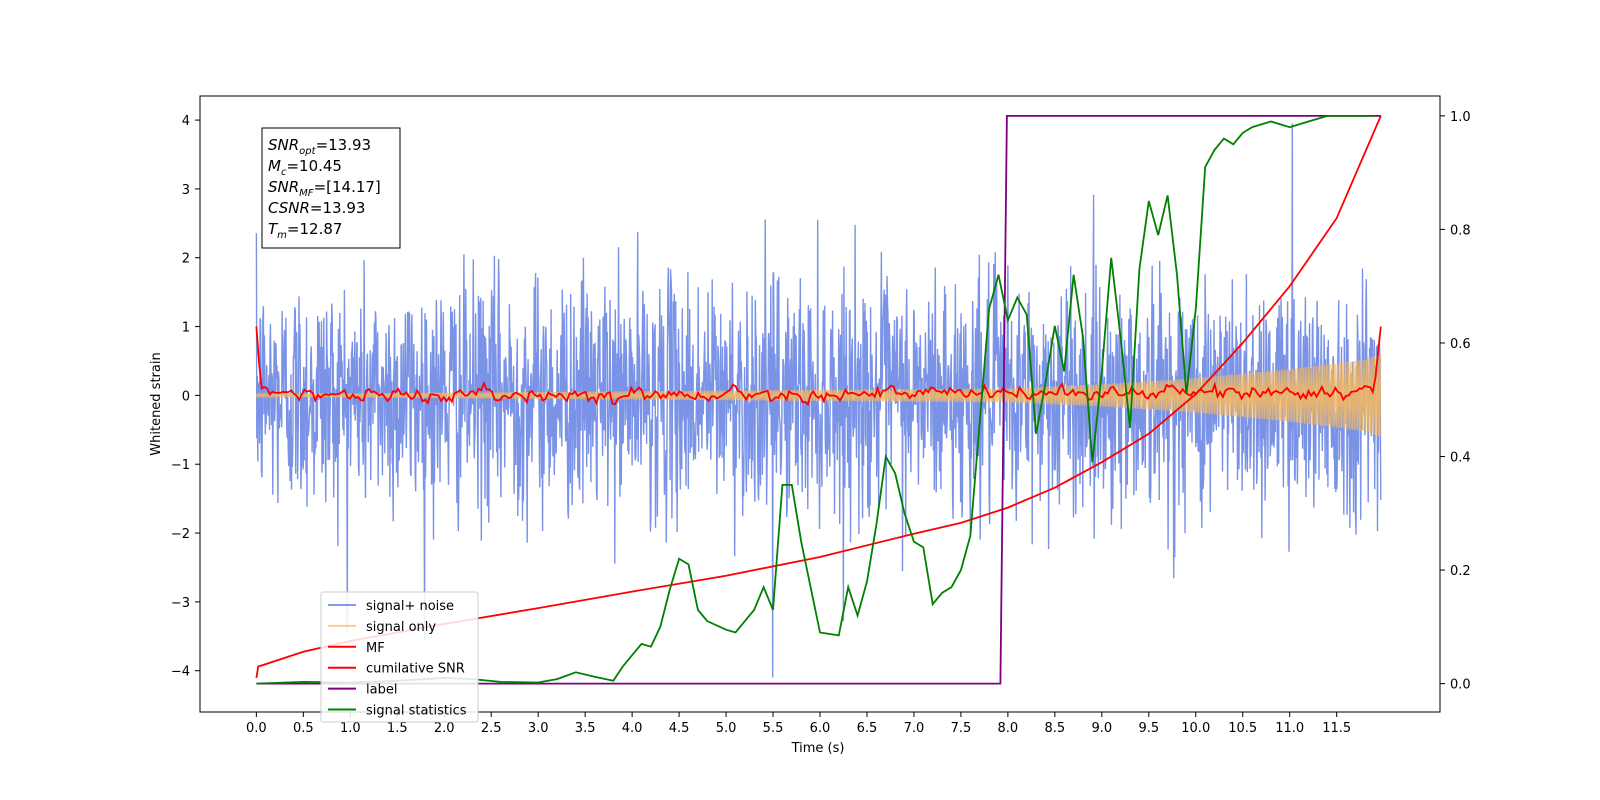 This screenshot has width=1600, height=800. Describe the element at coordinates (303, 728) in the screenshot. I see `x-tick-label: 0.5` at that location.